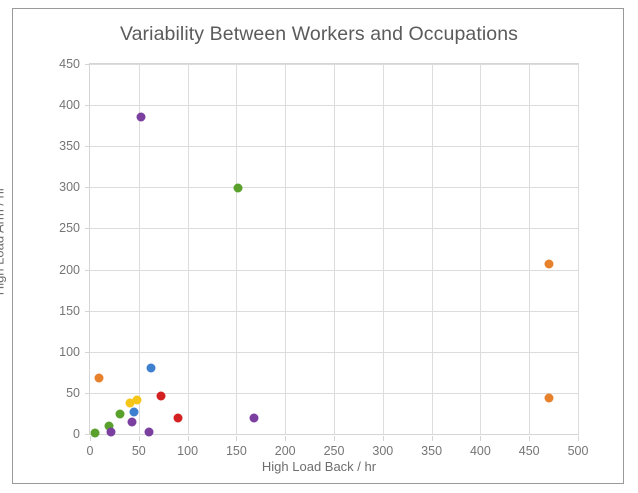  What do you see at coordinates (69, 269) in the screenshot?
I see `y-tick-label: 200` at bounding box center [69, 269].